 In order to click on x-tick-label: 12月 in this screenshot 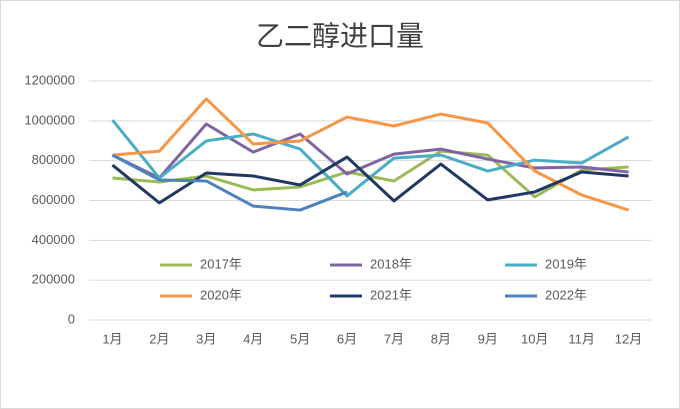, I will do `click(628, 338)`.